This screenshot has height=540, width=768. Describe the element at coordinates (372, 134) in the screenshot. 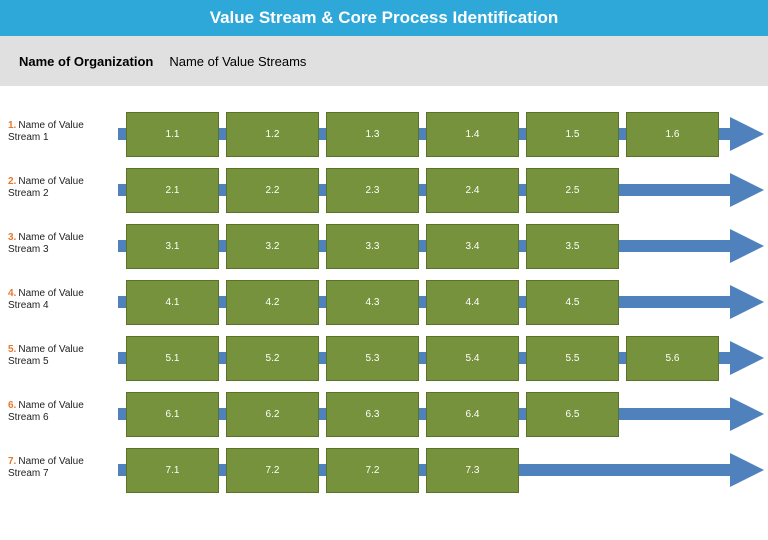

I see `process-box: 1.3` at that location.